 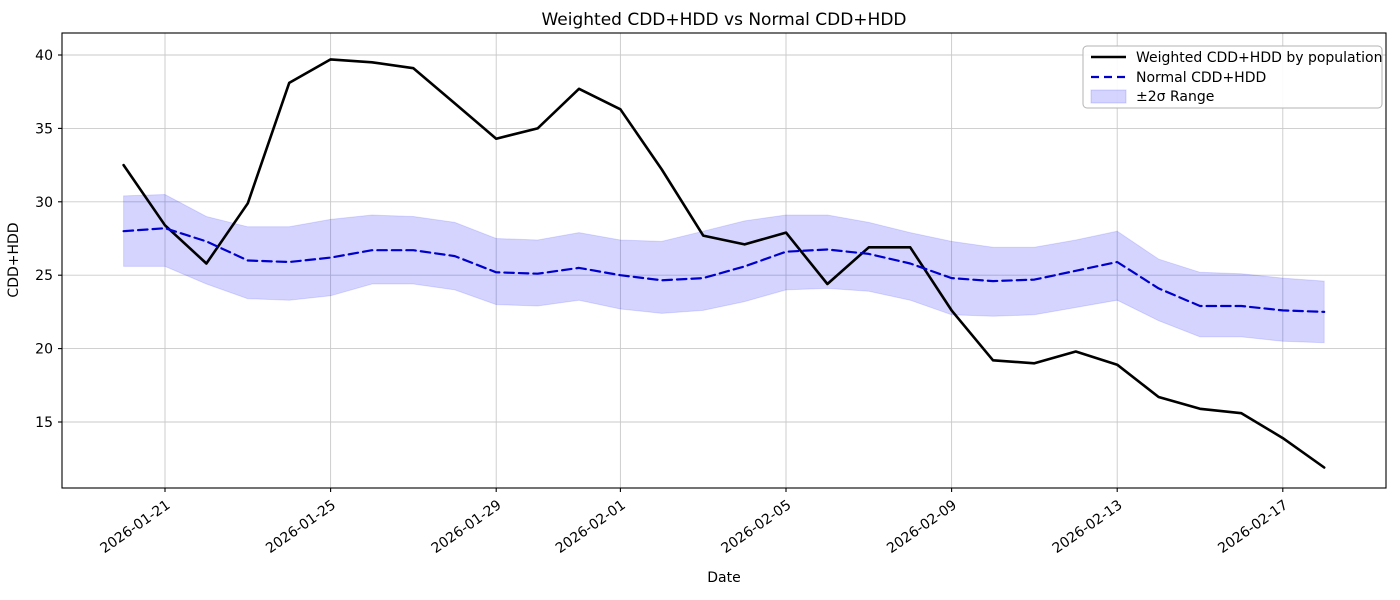 What do you see at coordinates (467, 527) in the screenshot?
I see `x-tick-label: 2026-01-29` at bounding box center [467, 527].